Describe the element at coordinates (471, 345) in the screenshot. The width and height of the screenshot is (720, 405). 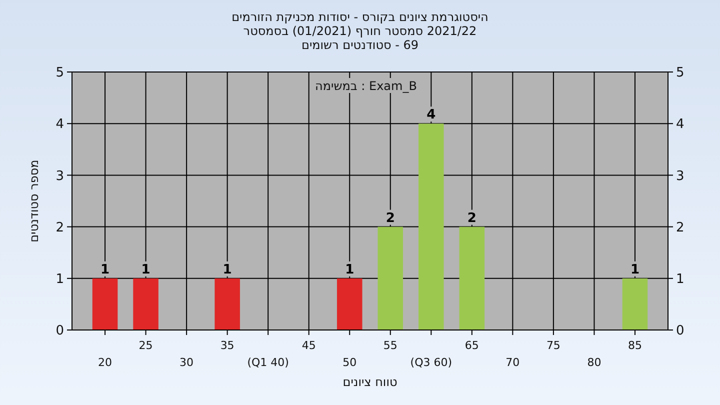
I see `x-tick-label: 65` at that location.